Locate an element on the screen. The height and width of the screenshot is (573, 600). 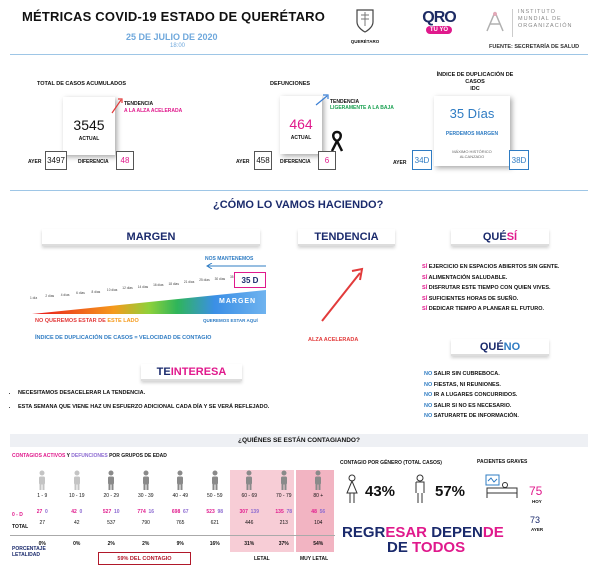
gauge-scale-label: 6 días is located at coordinates (80, 293).